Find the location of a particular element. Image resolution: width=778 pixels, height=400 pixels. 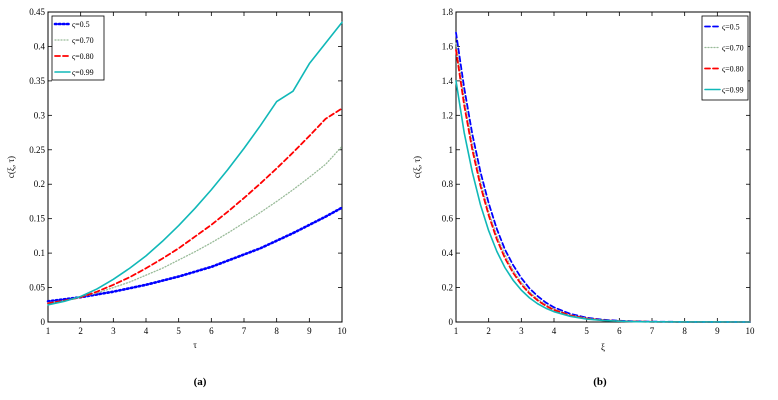

y-tick-label: 1 is located at coordinates (451, 150).